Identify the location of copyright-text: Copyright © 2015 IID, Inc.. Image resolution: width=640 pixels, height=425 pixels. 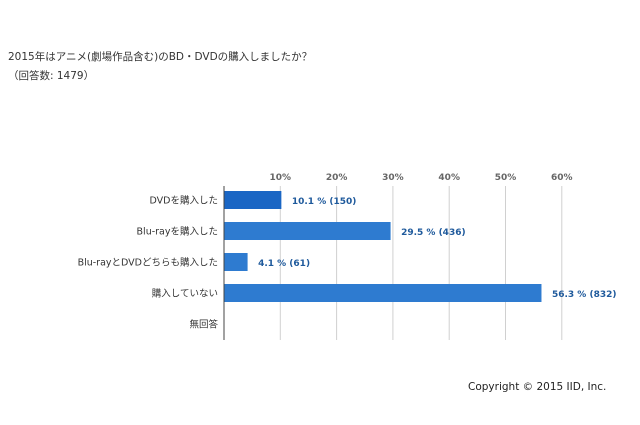
(537, 387).